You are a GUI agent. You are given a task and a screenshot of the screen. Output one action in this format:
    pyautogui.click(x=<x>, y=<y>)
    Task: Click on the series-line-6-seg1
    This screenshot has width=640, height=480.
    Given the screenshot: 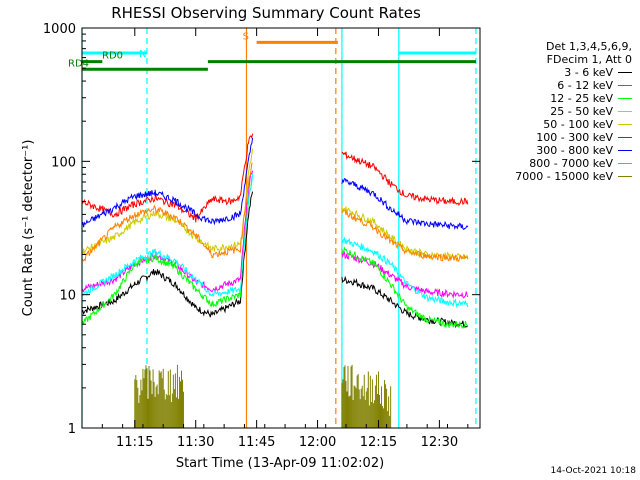 What is the action you would take?
    pyautogui.click(x=167, y=182)
    